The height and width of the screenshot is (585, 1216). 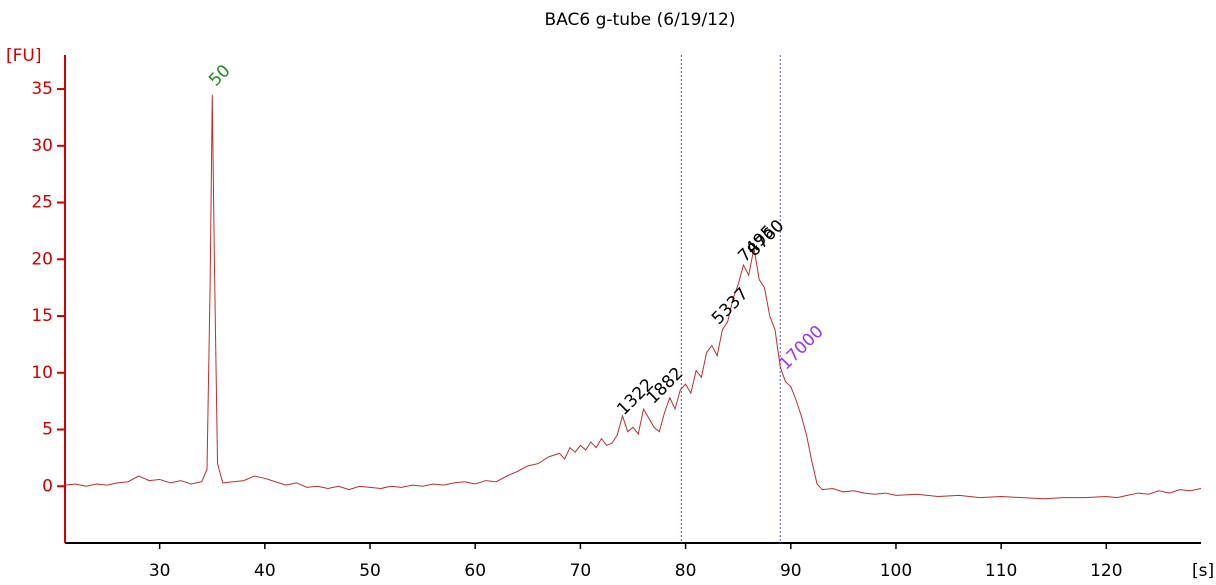 I want to click on x-tick-label: 70, so click(x=581, y=571).